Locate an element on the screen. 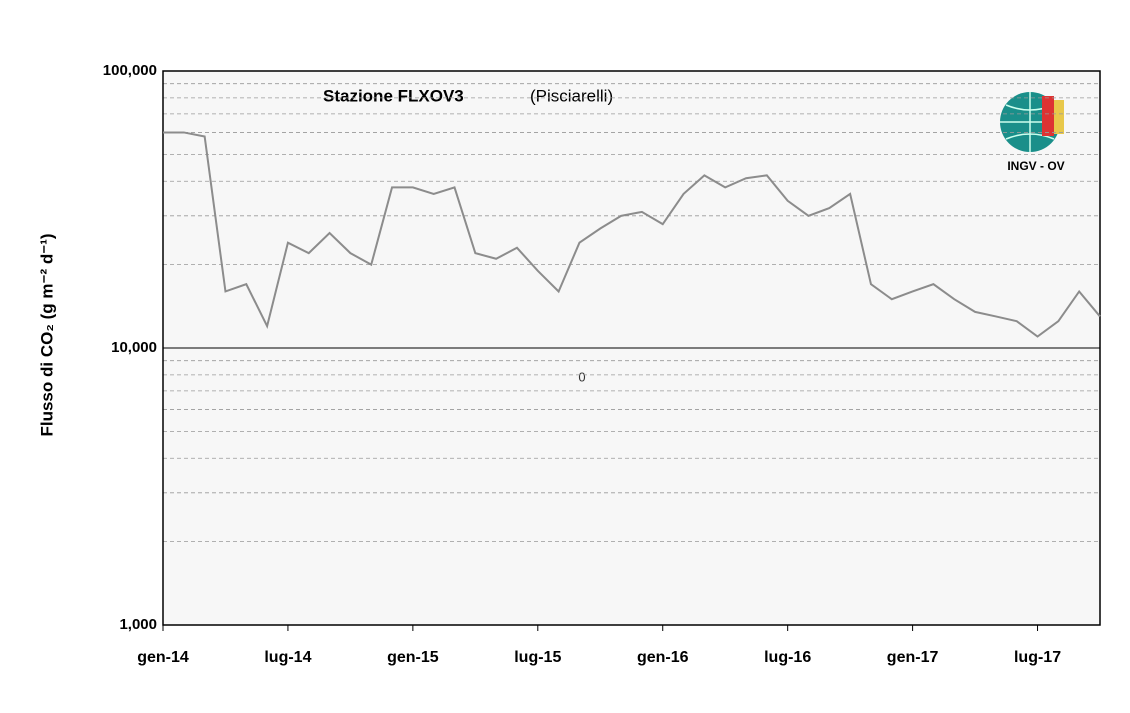 Image resolution: width=1130 pixels, height=713 pixels. x-tick-label: lug-15 is located at coordinates (537, 657).